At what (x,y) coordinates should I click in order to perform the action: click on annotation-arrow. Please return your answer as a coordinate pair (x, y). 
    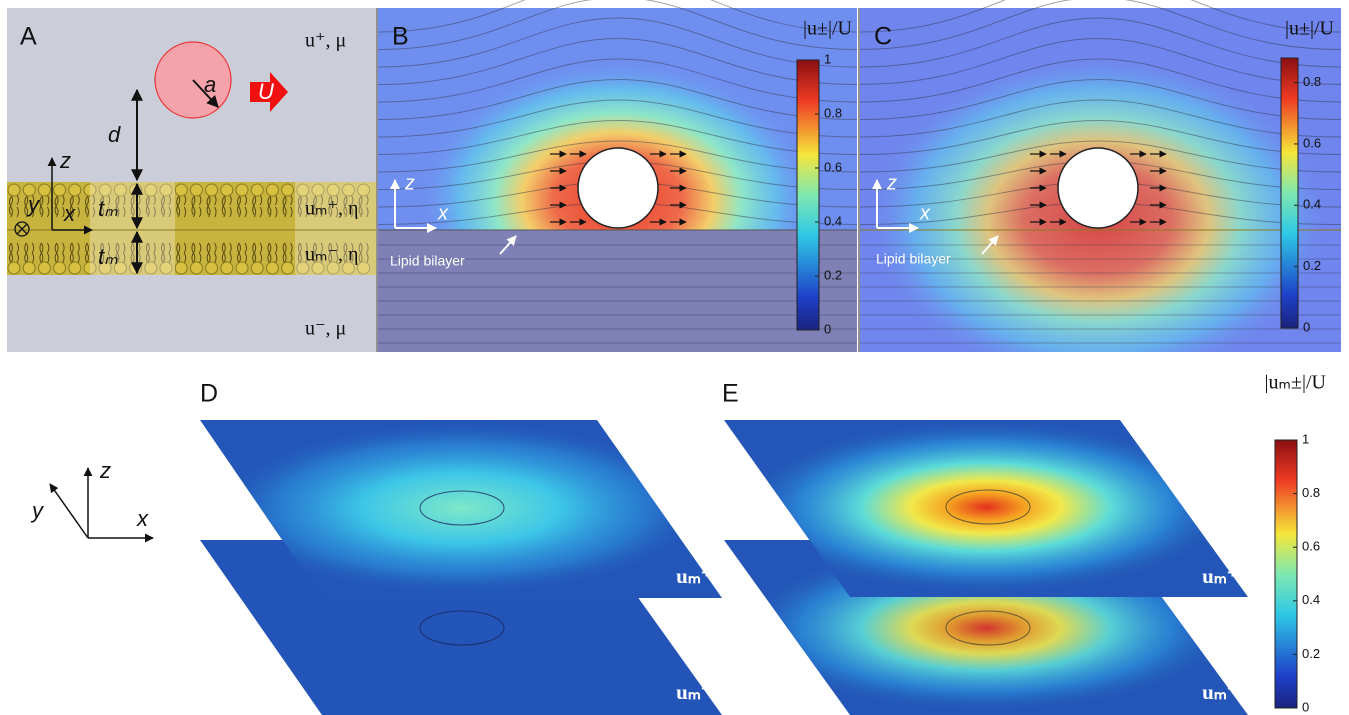
    Looking at the image, I should click on (508, 245).